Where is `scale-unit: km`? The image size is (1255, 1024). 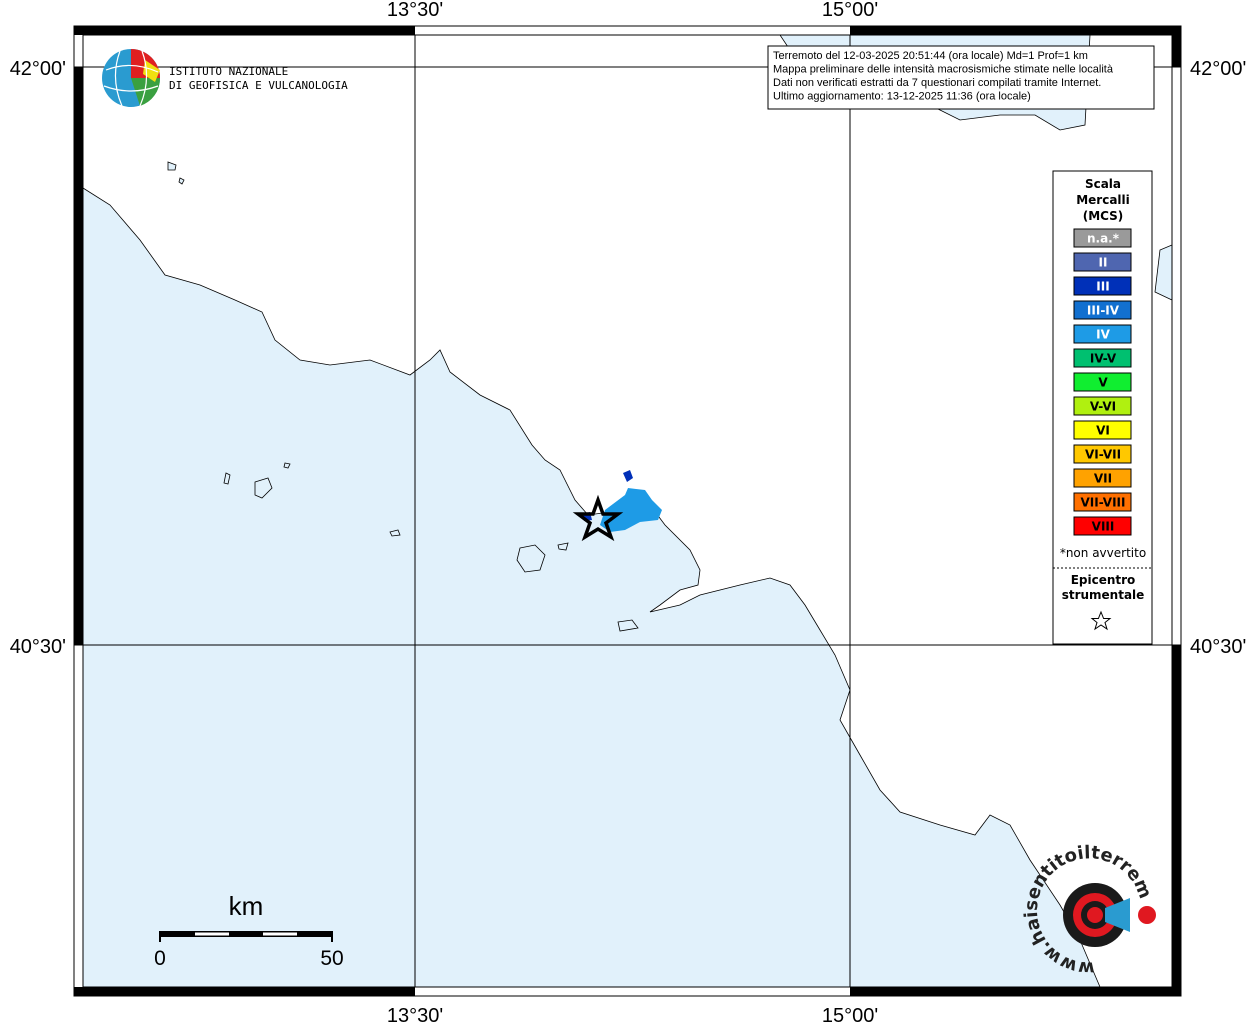 scale-unit: km is located at coordinates (246, 906).